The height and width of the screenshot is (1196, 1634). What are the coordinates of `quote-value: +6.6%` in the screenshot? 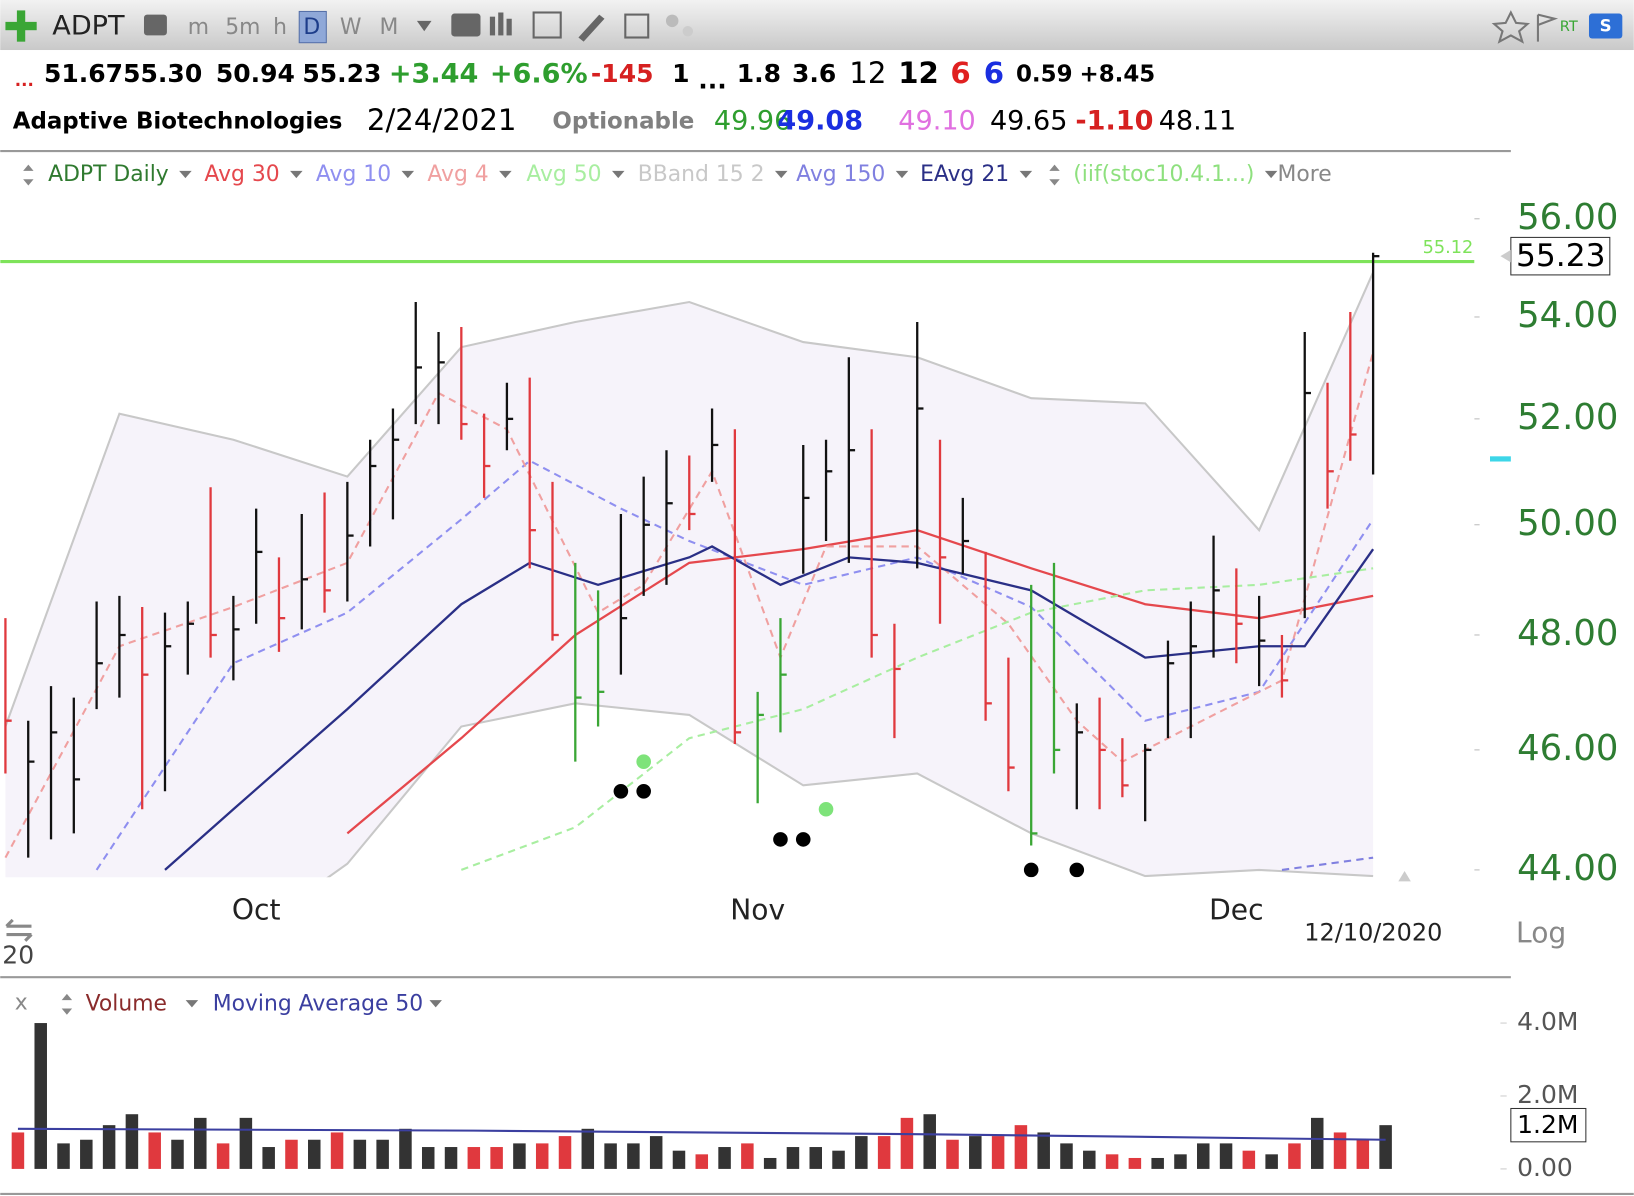 It's located at (539, 74).